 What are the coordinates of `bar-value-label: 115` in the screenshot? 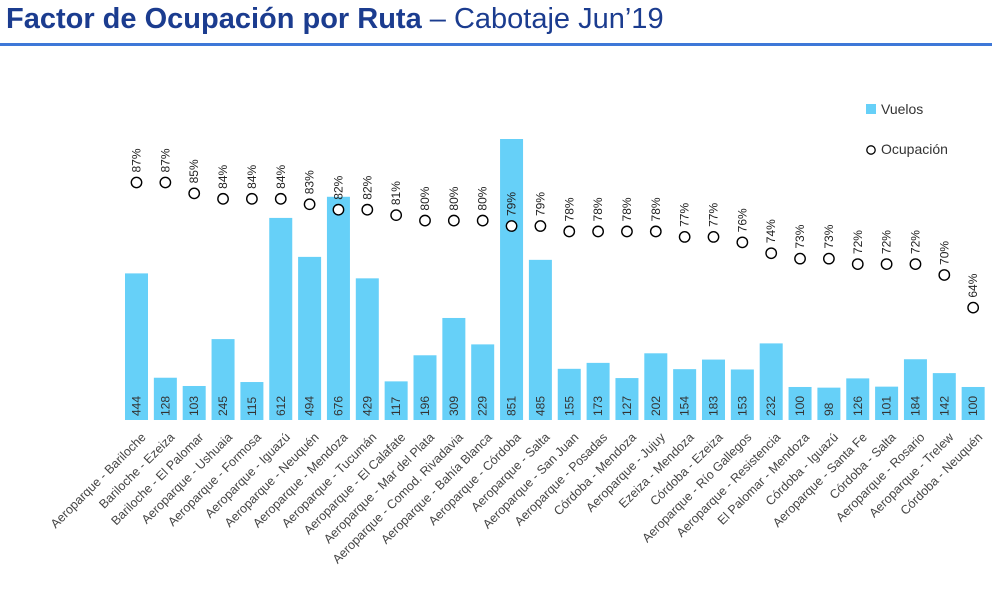 It's located at (252, 406).